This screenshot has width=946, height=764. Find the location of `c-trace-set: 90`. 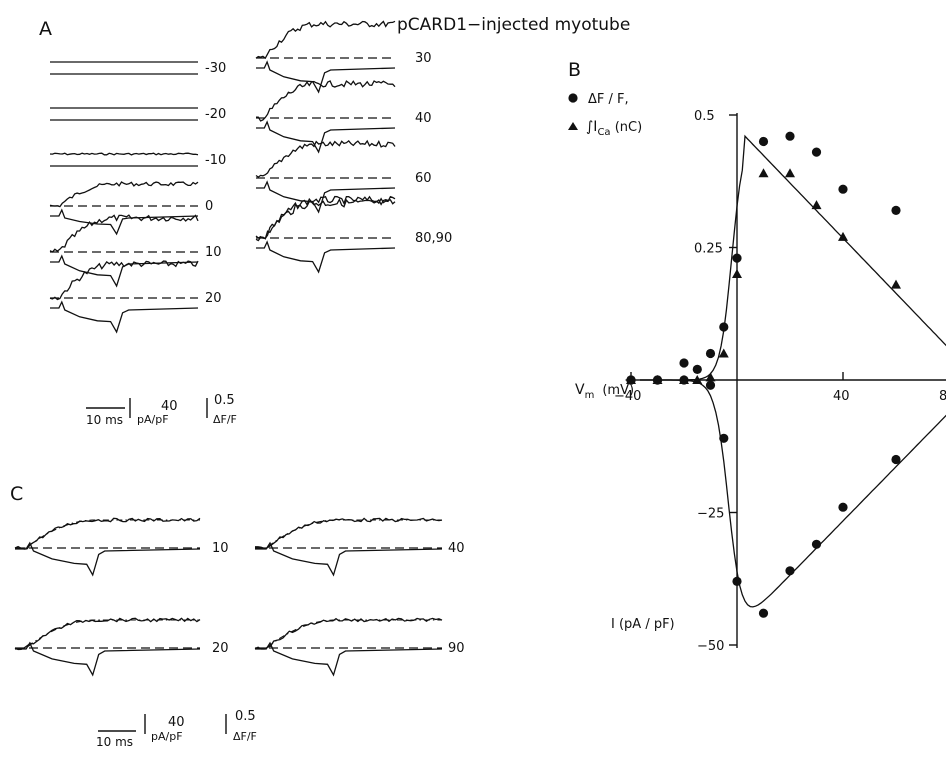

c-trace-set: 90 is located at coordinates (359, 647).